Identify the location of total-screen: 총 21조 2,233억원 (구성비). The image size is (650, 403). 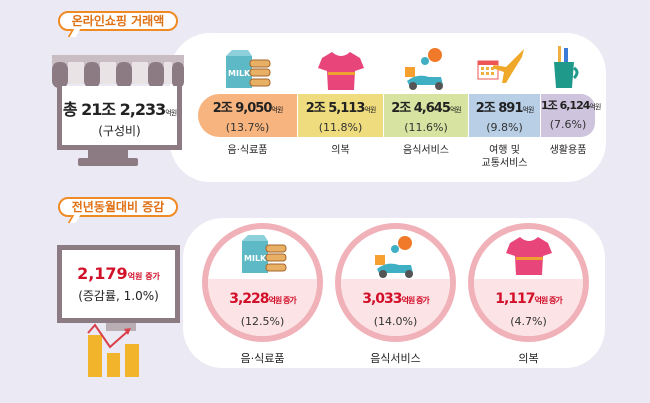
(119, 118).